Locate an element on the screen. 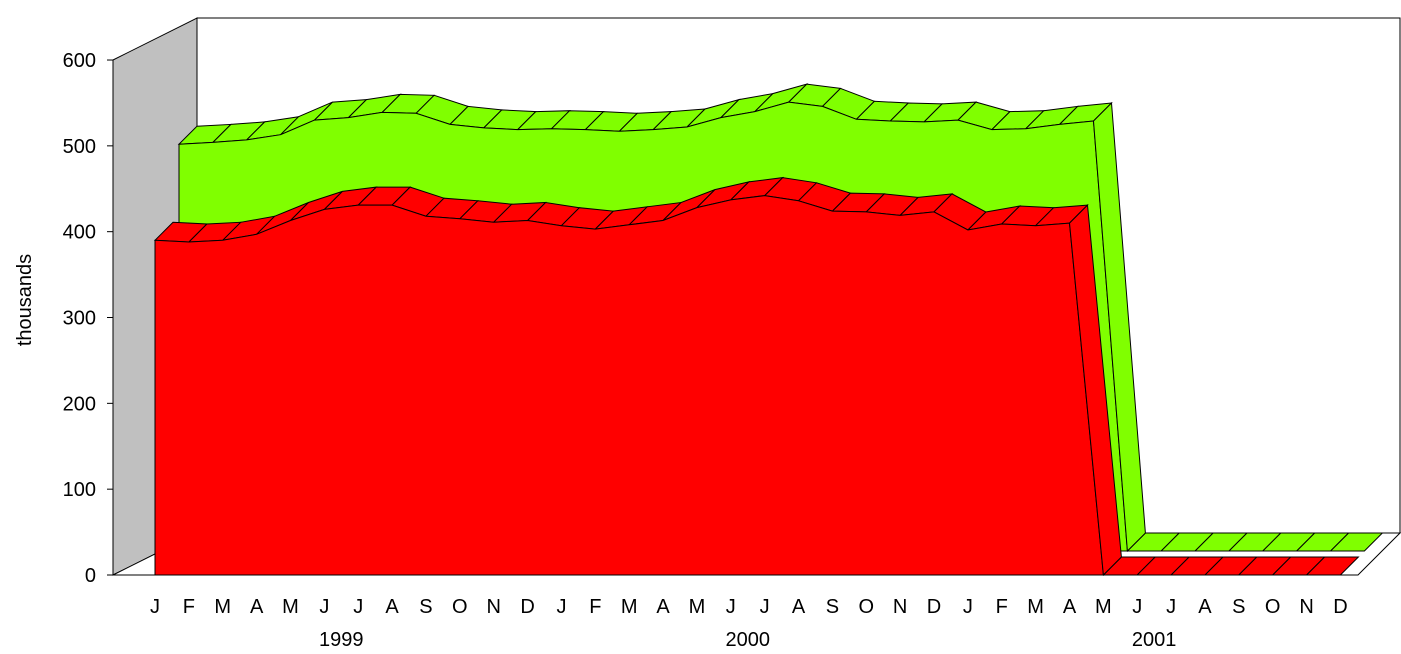 This screenshot has width=1401, height=654. y-tick-label: 600 is located at coordinates (79, 61).